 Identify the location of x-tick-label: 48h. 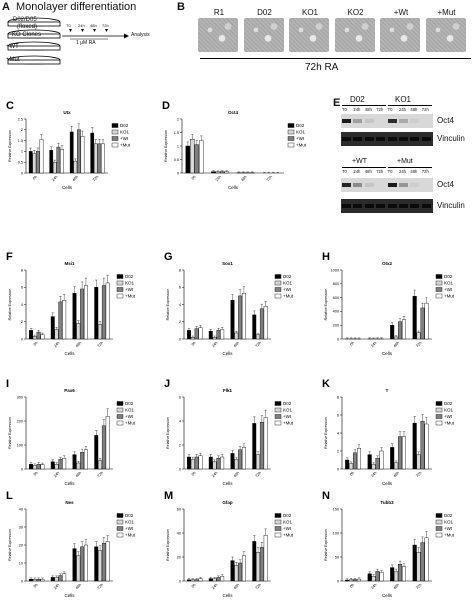
(75, 178).